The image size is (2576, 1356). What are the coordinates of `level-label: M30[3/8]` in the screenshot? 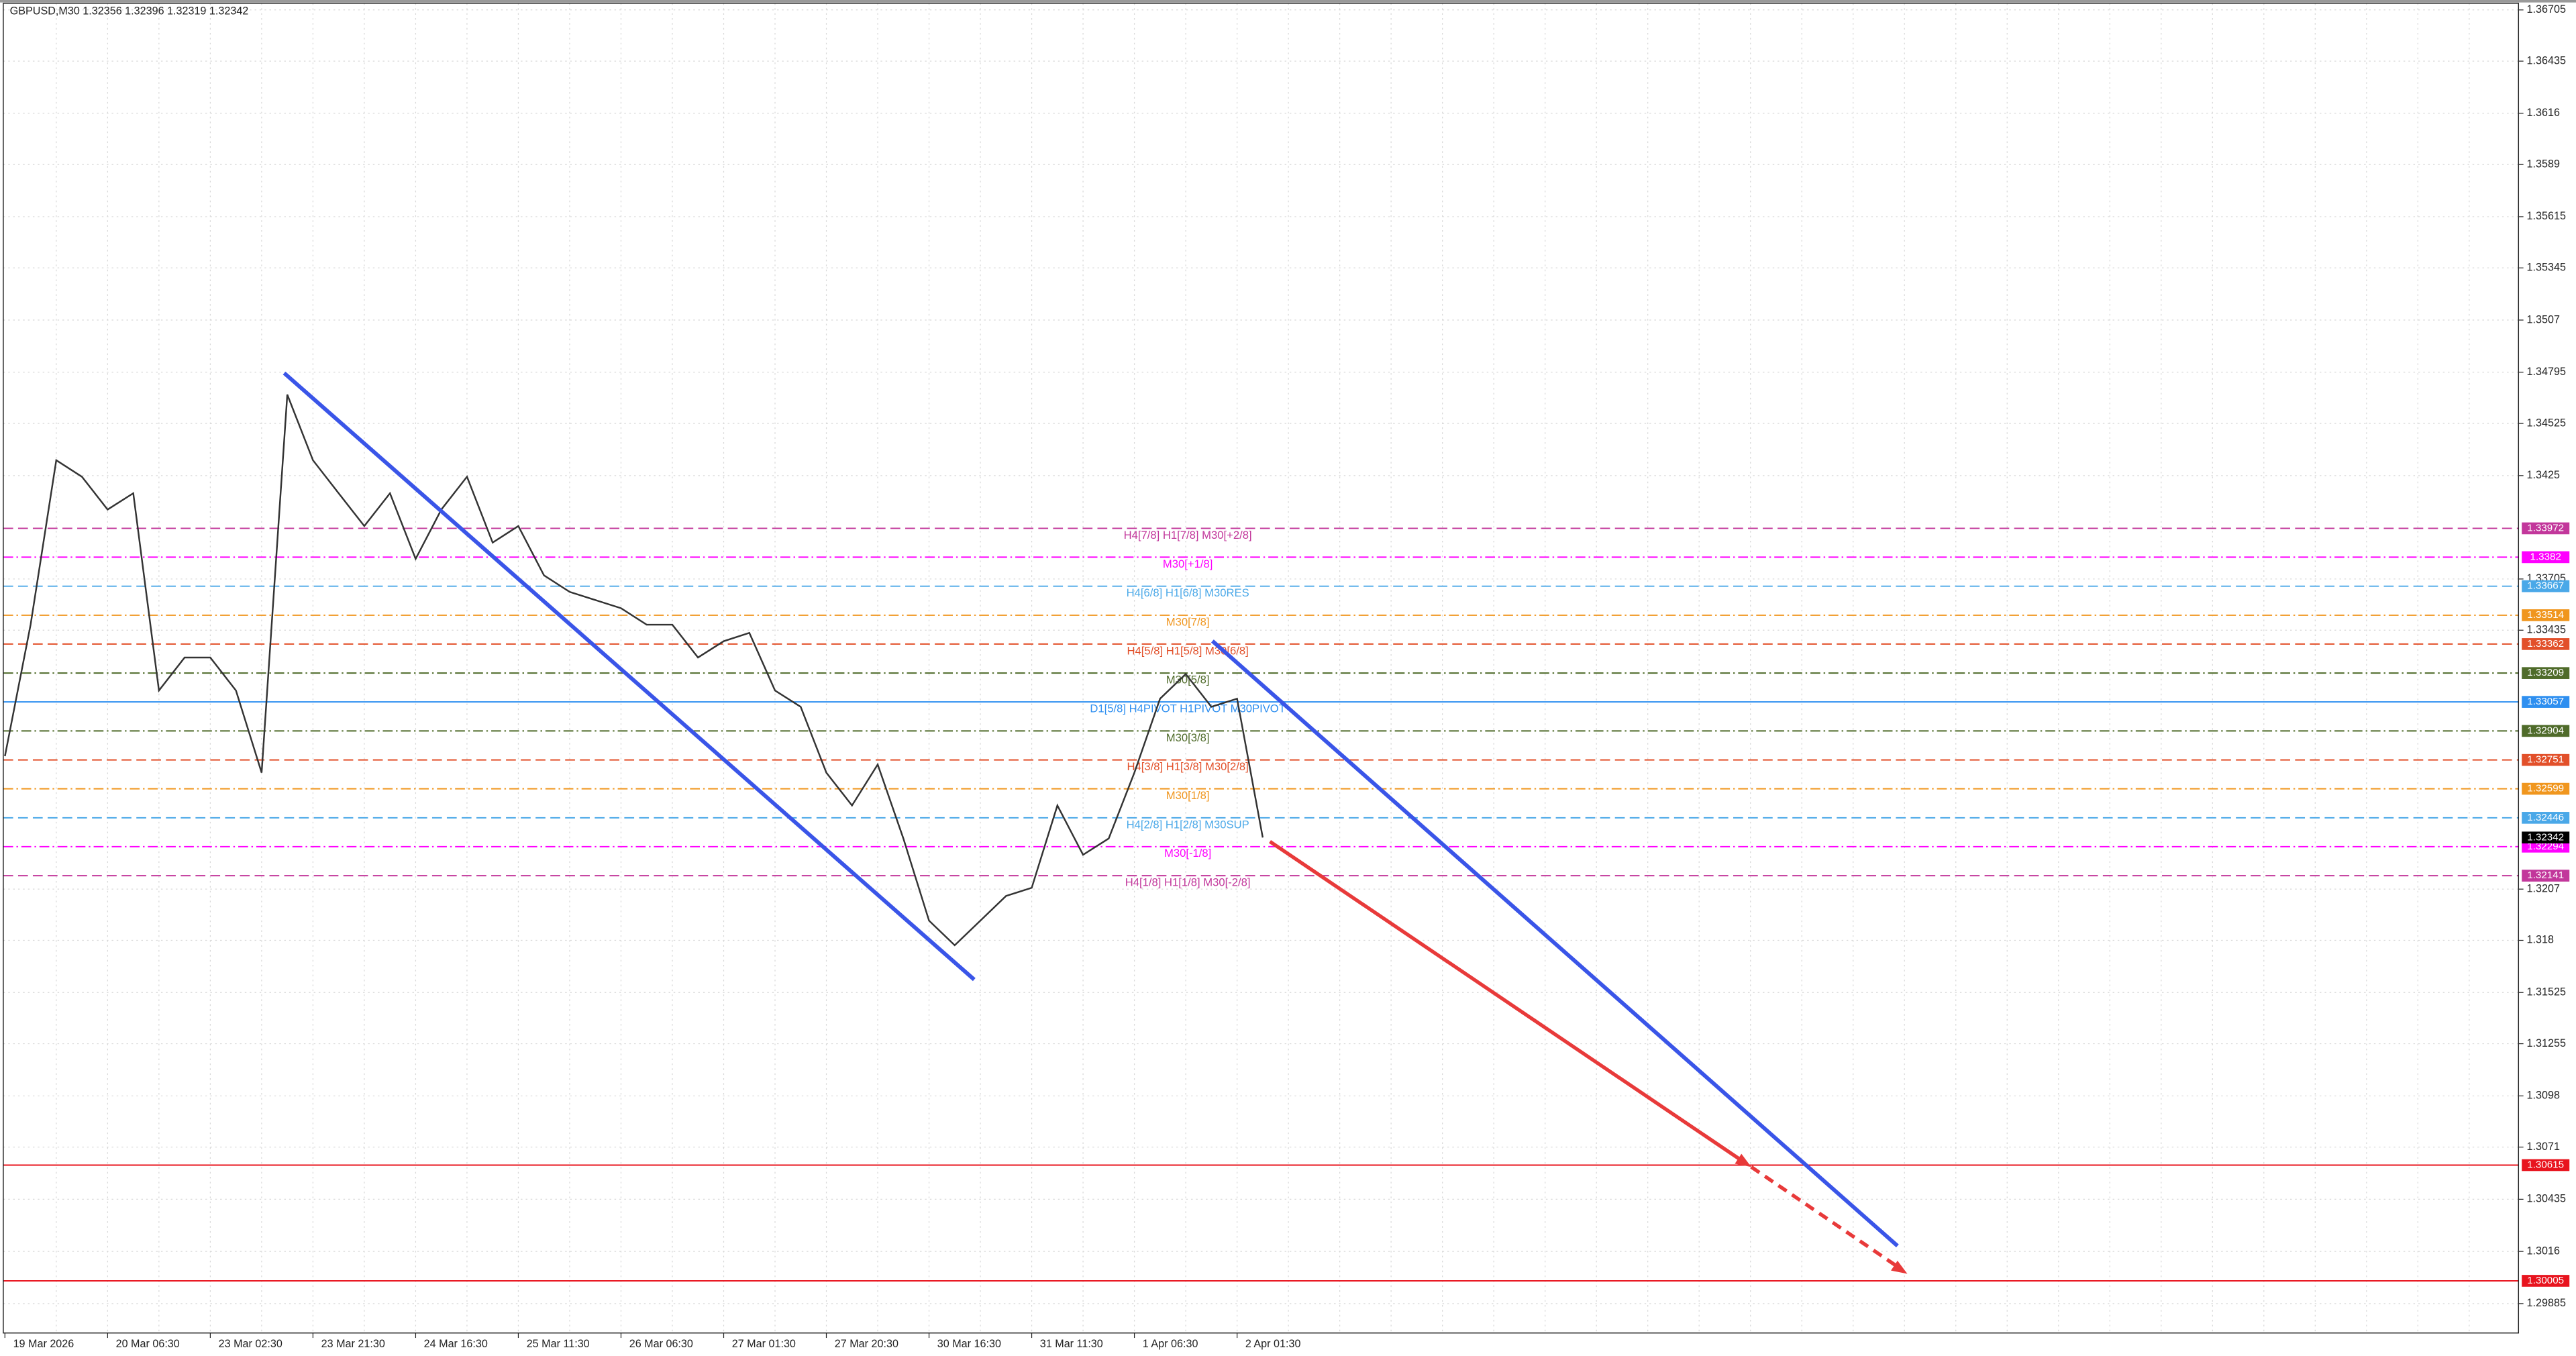 It's located at (1188, 737).